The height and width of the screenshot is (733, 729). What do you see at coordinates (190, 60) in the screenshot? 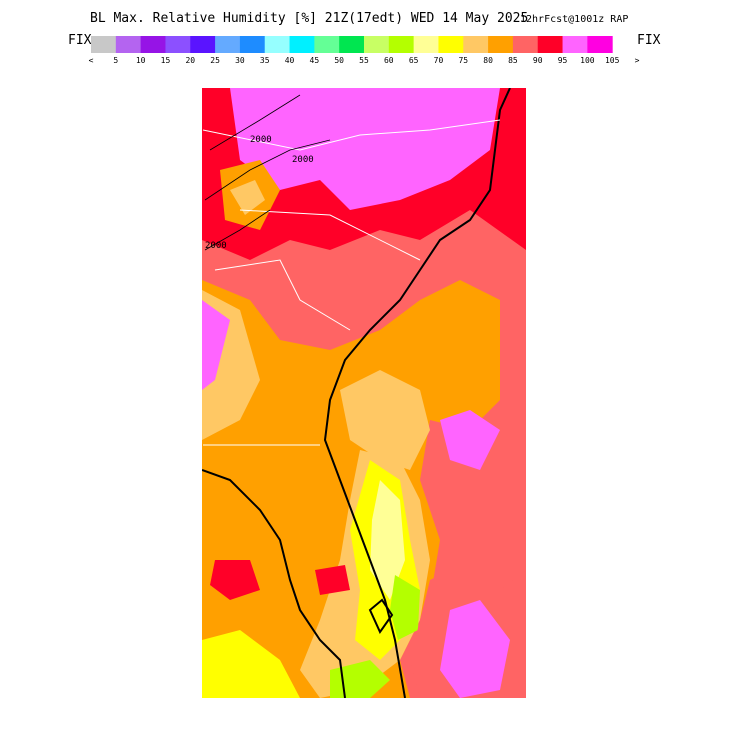
I see `colorbar-label: 20` at bounding box center [190, 60].